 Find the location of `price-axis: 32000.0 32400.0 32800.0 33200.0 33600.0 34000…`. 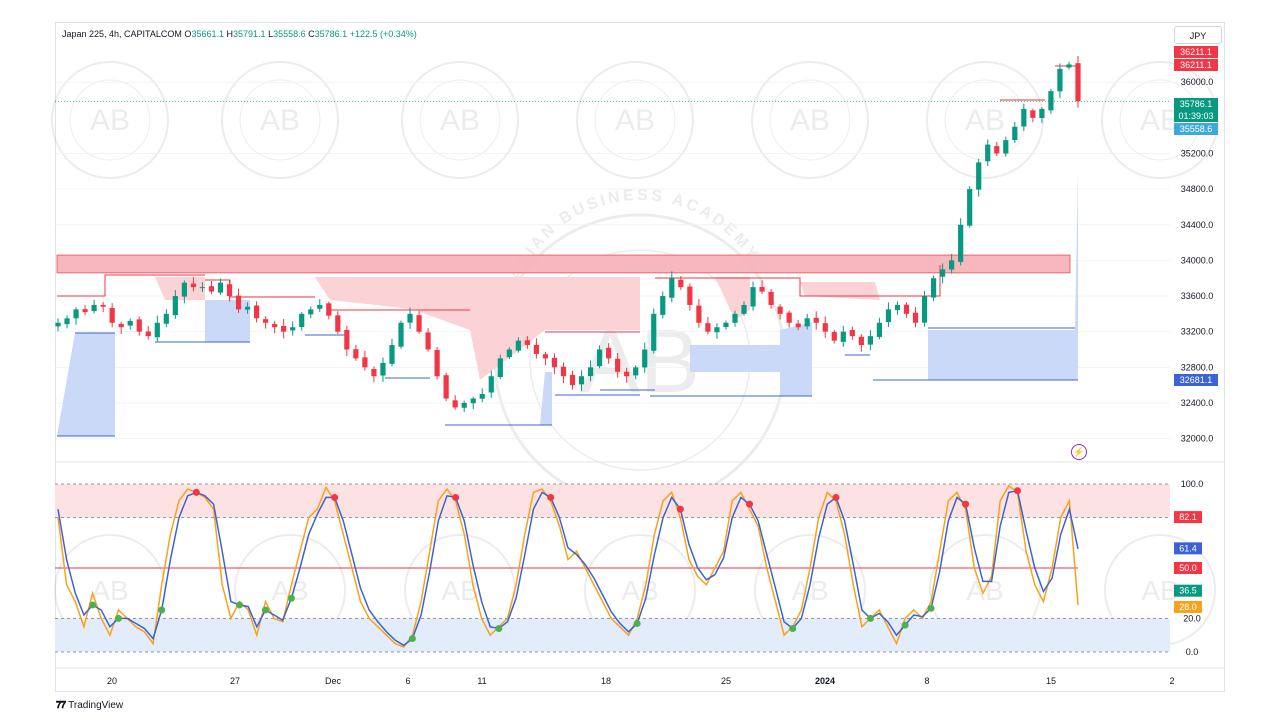

price-axis: 32000.0 32400.0 32800.0 33200.0 33600.0 34000… is located at coordinates (1197, 260).